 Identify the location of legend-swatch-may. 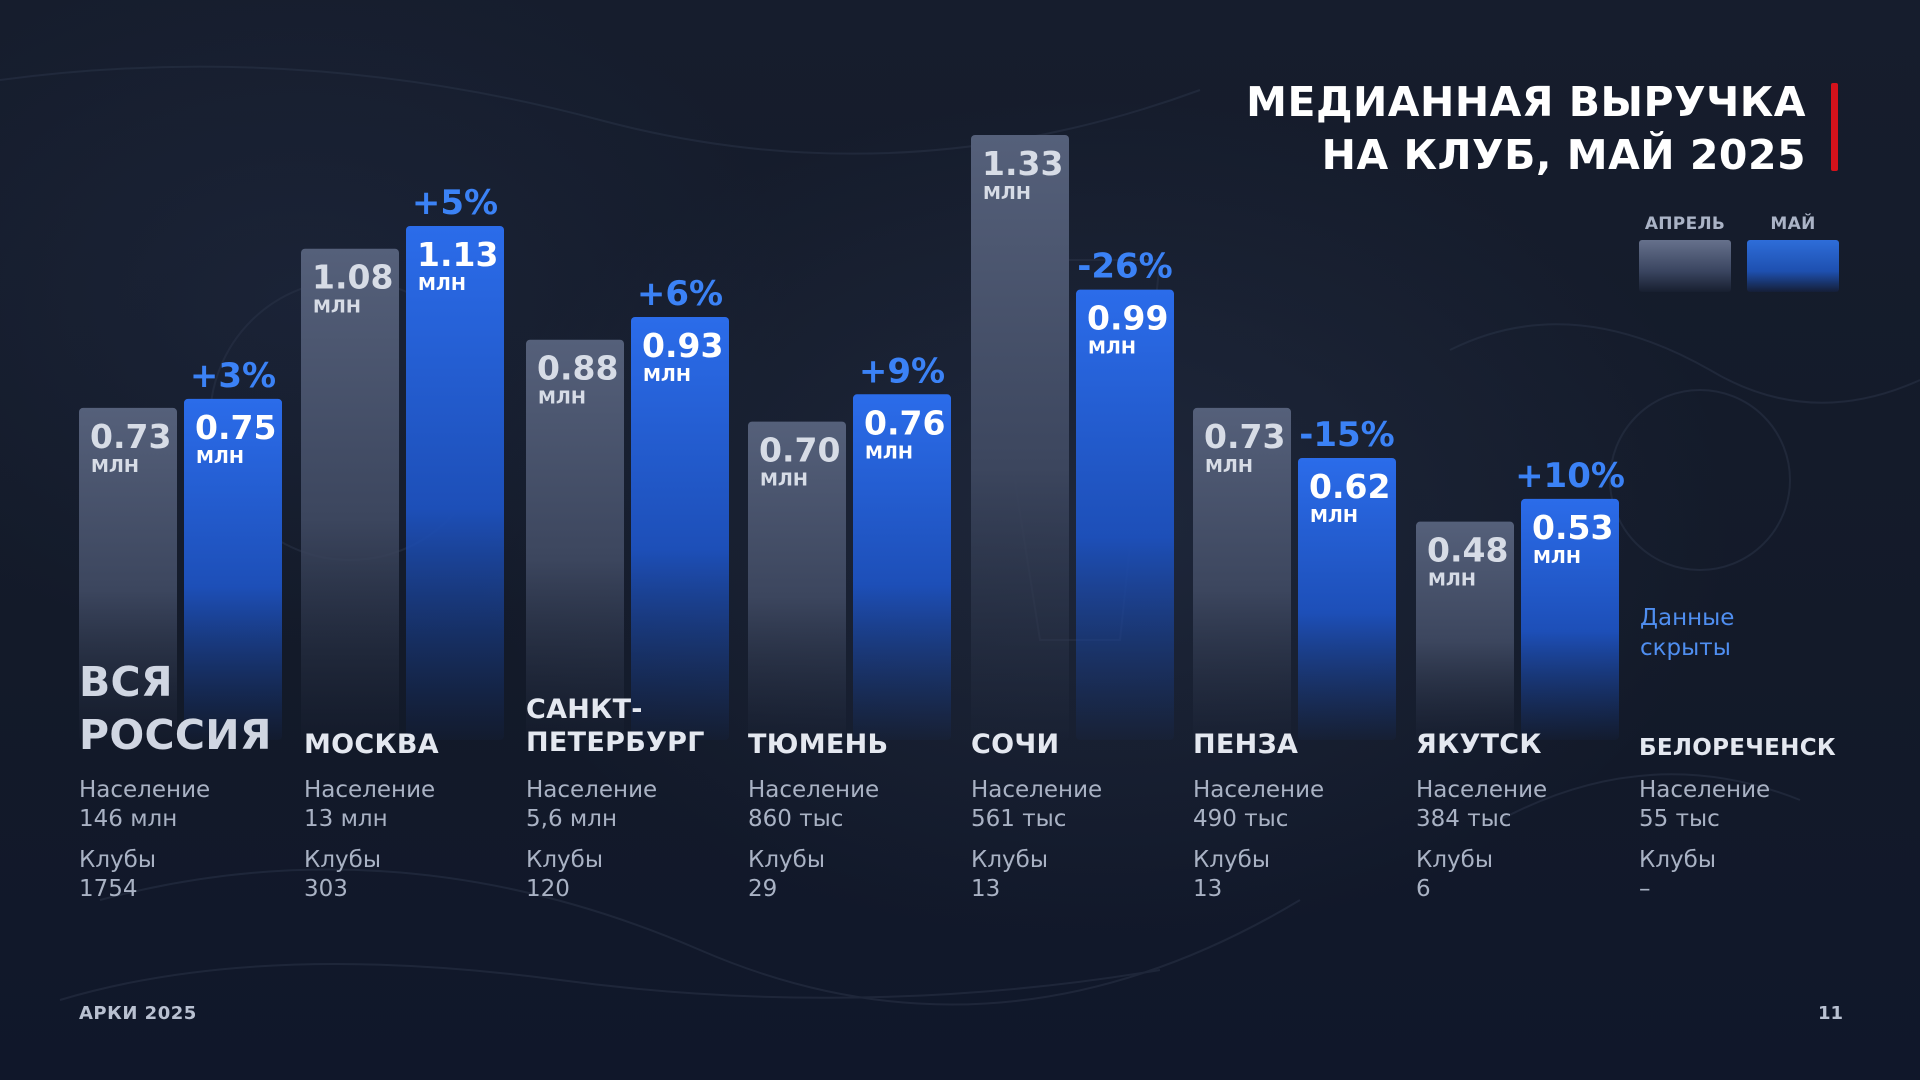
(1793, 266).